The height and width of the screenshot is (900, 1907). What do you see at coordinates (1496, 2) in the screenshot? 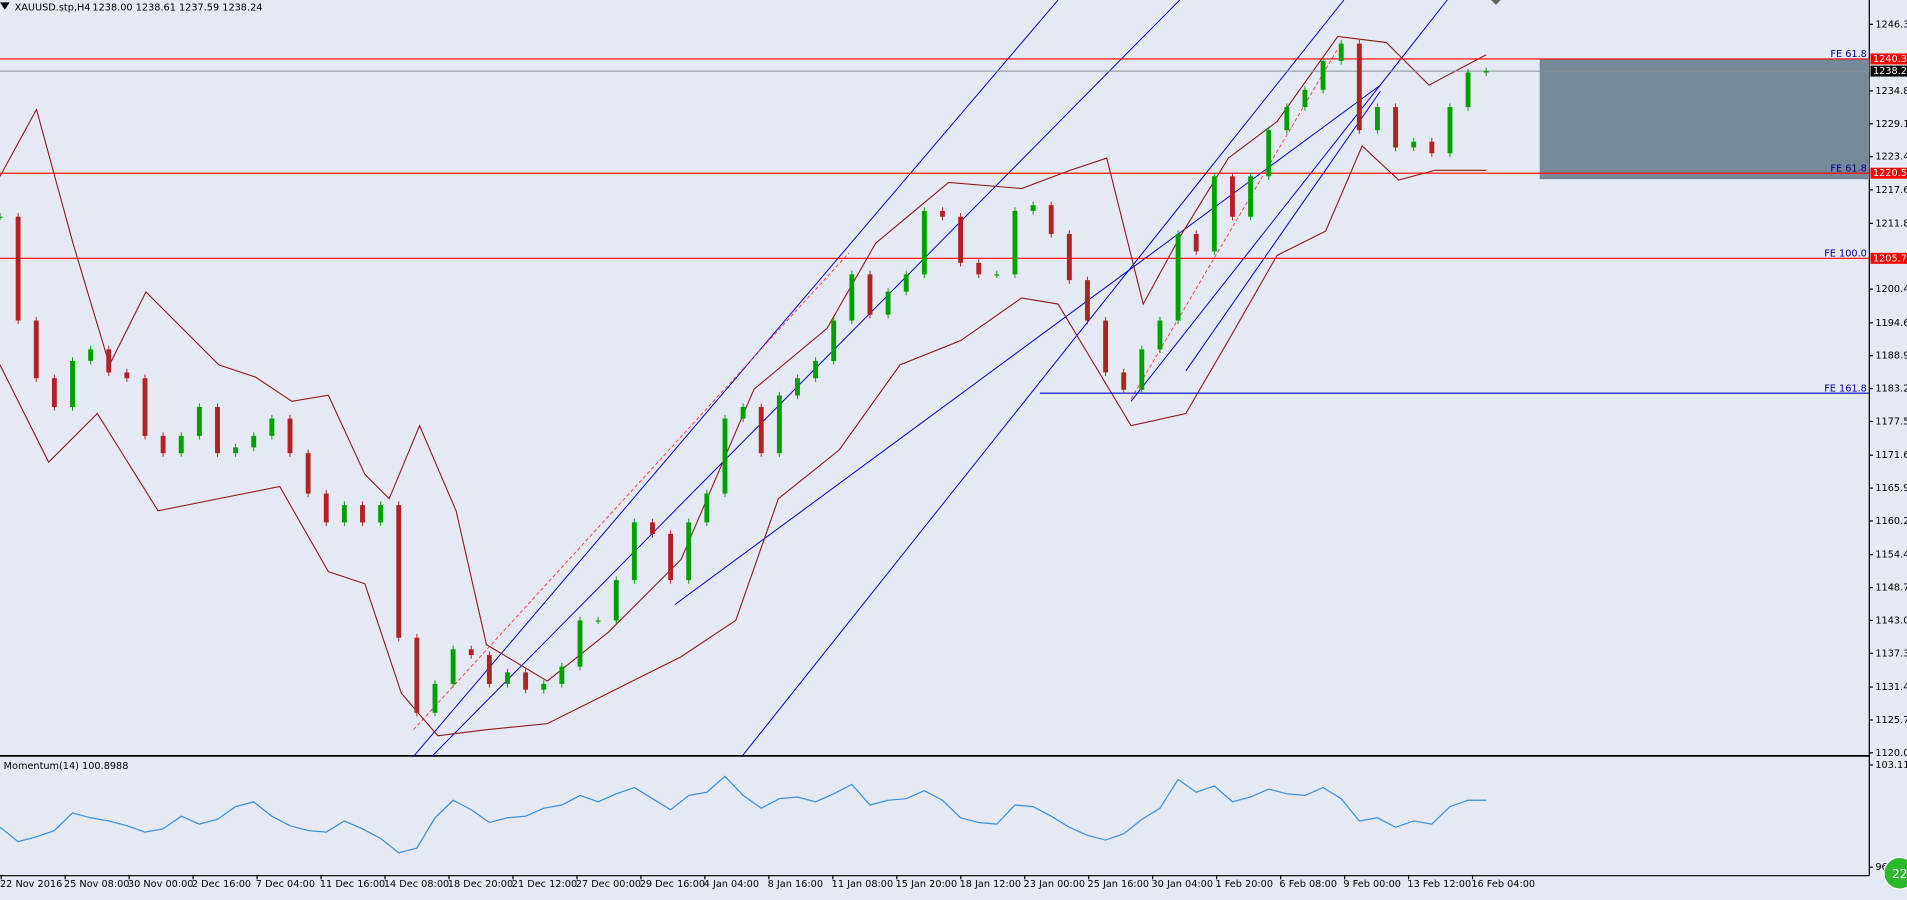
I see `shift-marker` at bounding box center [1496, 2].